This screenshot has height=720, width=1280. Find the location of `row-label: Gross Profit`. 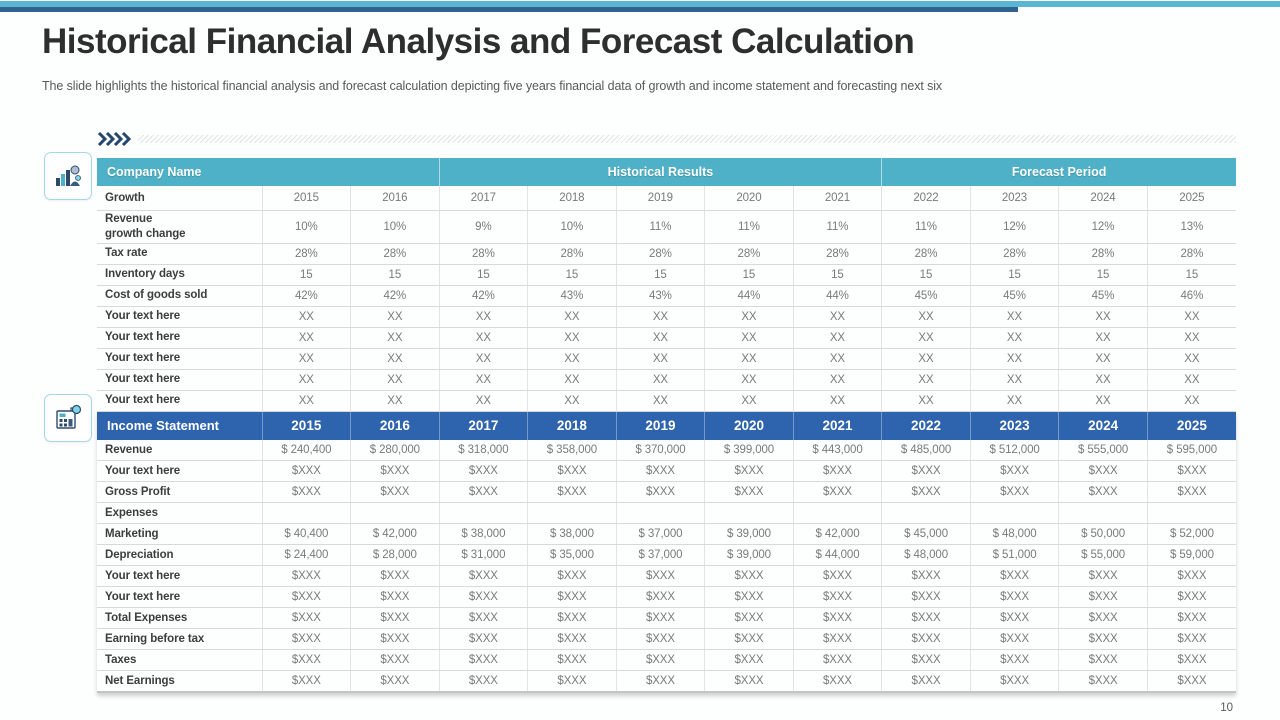

row-label: Gross Profit is located at coordinates (180, 492).